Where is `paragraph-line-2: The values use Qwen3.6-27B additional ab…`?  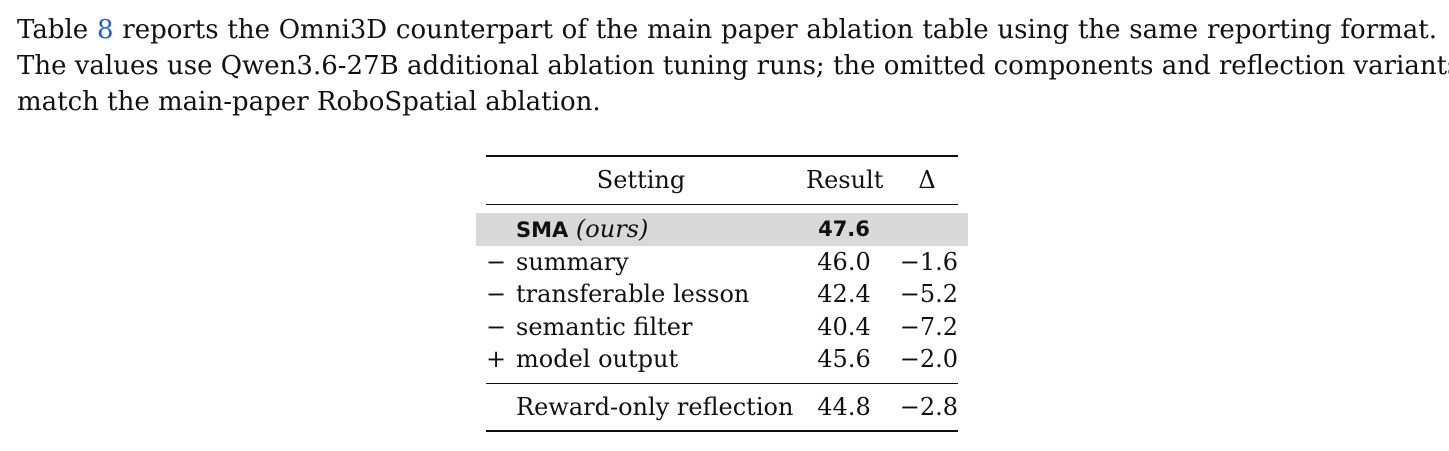 paragraph-line-2: The values use Qwen3.6-27B additional ab… is located at coordinates (733, 66).